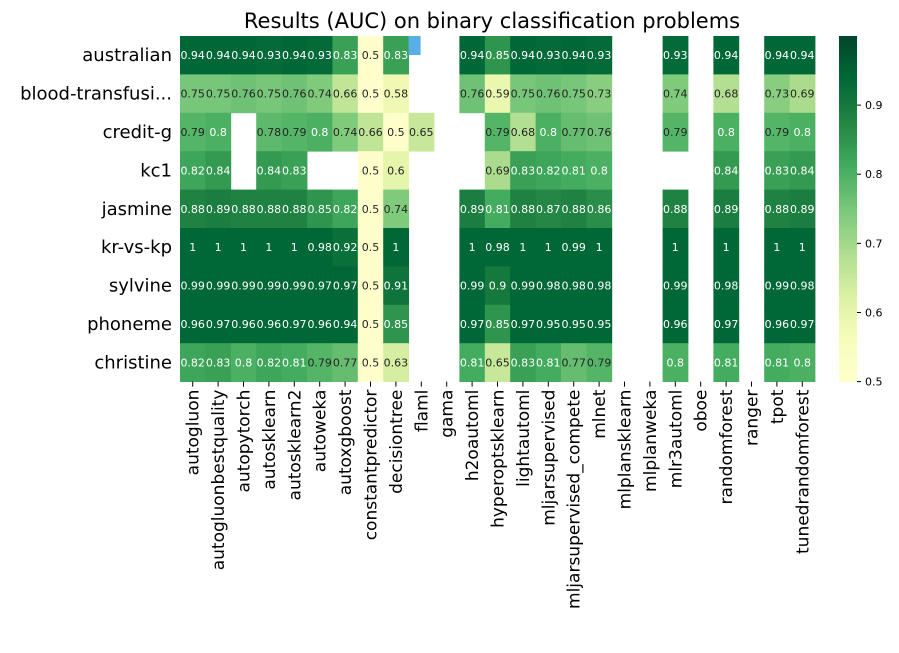 This screenshot has width=899, height=653. Describe the element at coordinates (777, 94) in the screenshot. I see `cell-value-label: 0.73` at that location.